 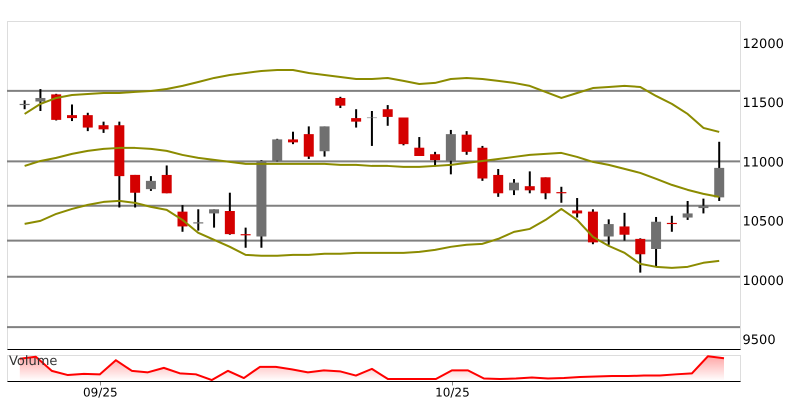 I want to click on y-tick-label: 9500, so click(x=759, y=340).